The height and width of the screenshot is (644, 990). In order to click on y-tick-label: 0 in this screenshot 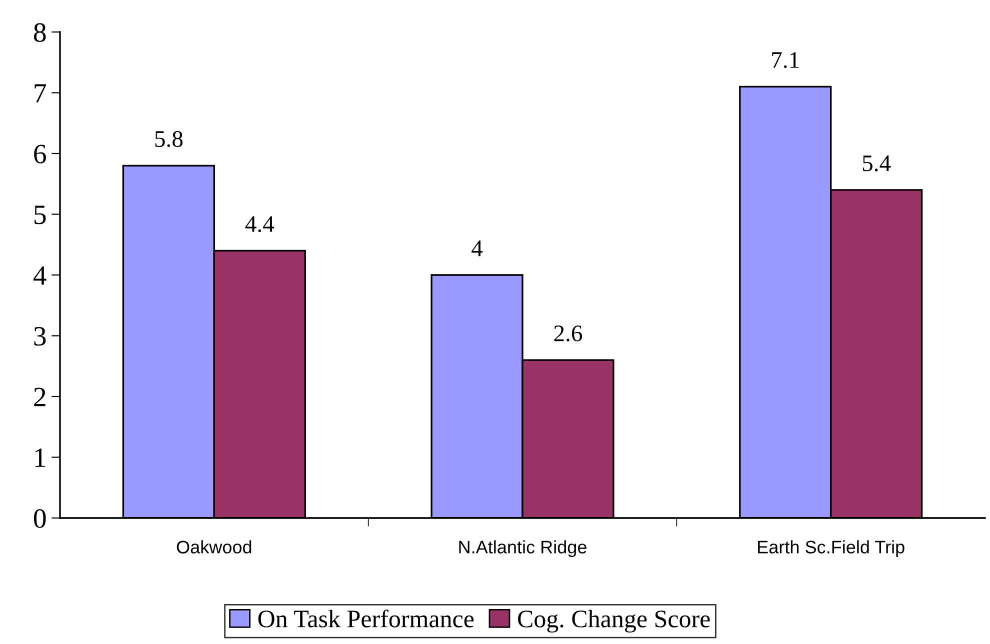, I will do `click(40, 518)`.